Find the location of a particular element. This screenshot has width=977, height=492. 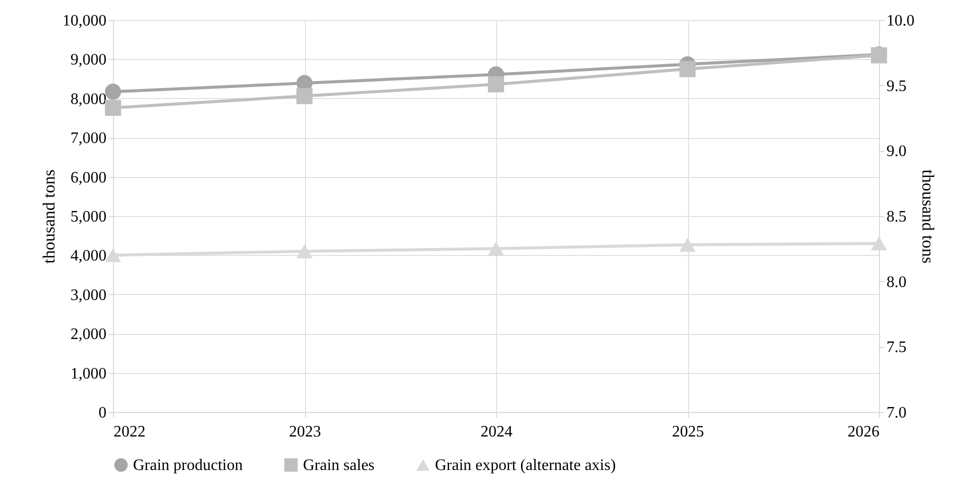

x-tick-label: 2024 is located at coordinates (496, 432).